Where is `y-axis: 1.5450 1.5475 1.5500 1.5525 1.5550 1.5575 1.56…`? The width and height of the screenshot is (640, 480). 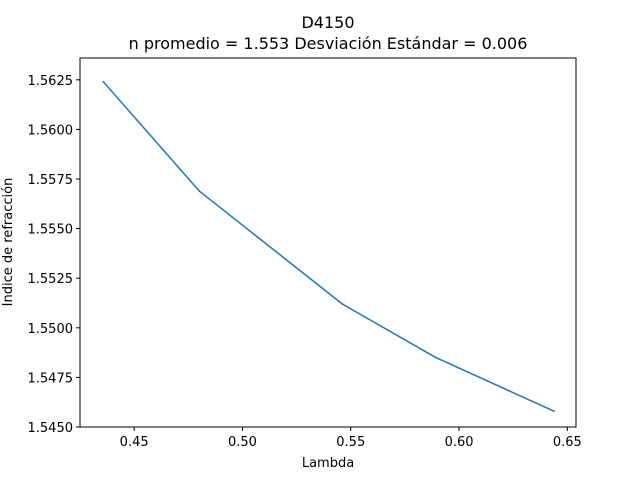
y-axis: 1.5450 1.5475 1.5500 1.5525 1.5550 1.5575 1.56… is located at coordinates (54, 255).